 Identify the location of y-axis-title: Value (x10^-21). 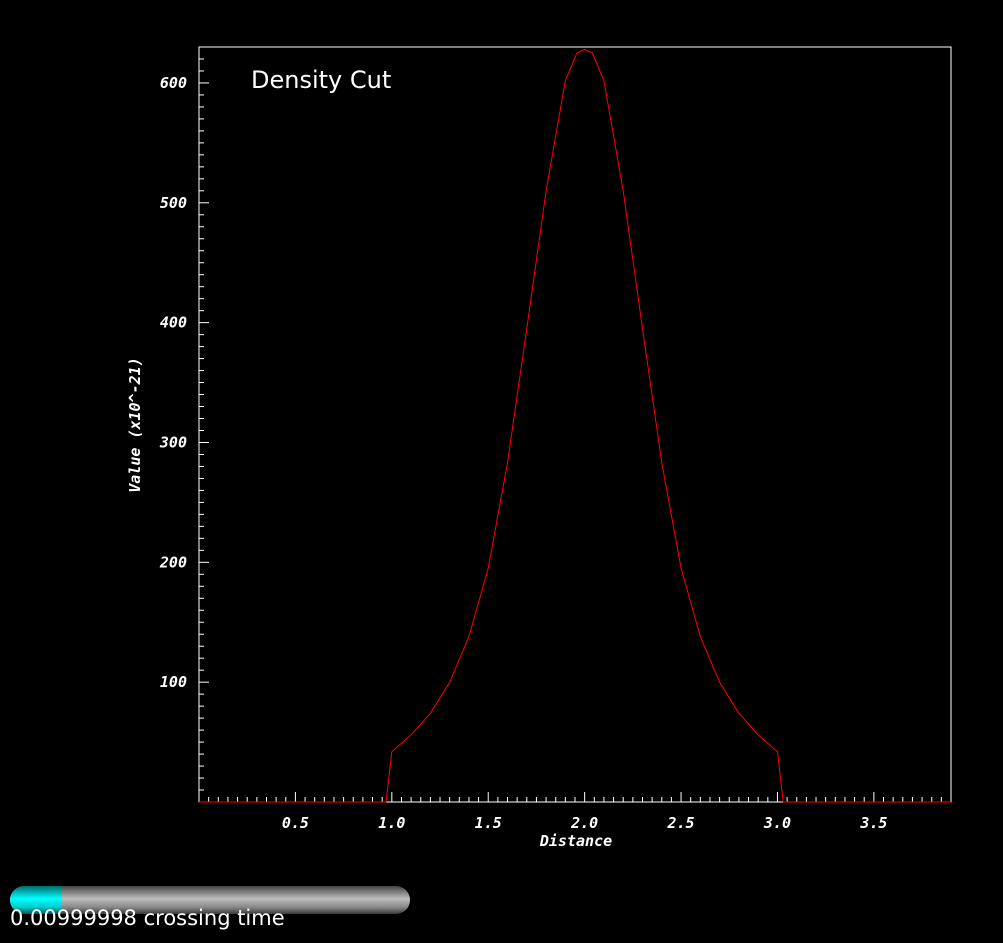
(135, 424).